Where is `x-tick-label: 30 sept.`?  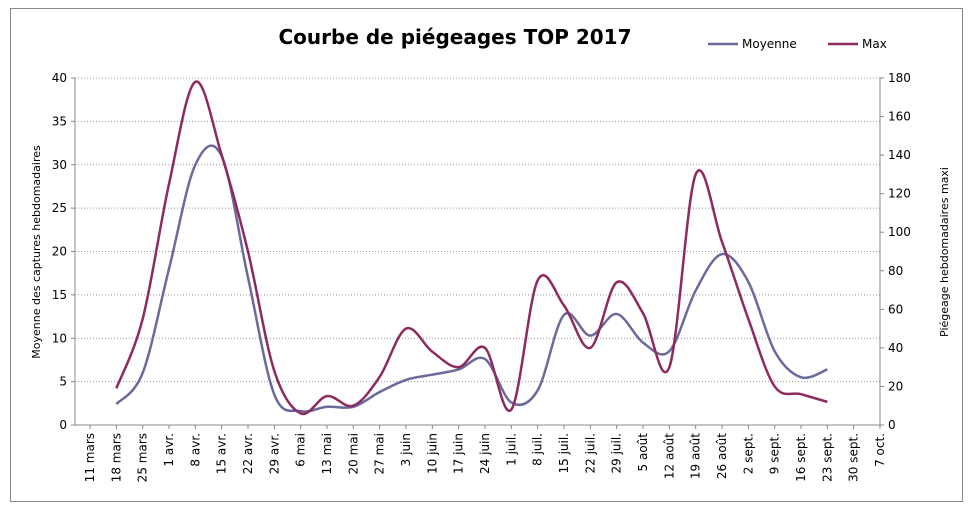 x-tick-label: 30 sept. is located at coordinates (854, 457).